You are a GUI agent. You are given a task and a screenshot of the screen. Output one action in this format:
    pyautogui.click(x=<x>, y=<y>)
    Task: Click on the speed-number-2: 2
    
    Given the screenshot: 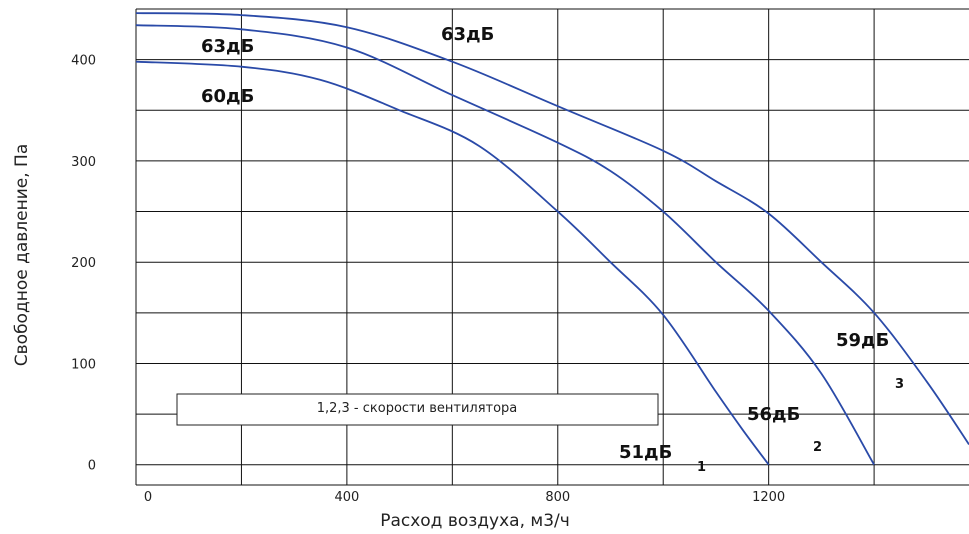 What is the action you would take?
    pyautogui.click(x=817, y=447)
    